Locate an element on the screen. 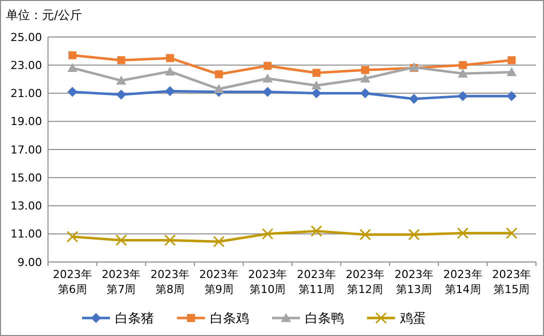  x-tick-label: 2023年第12周 is located at coordinates (365, 282).